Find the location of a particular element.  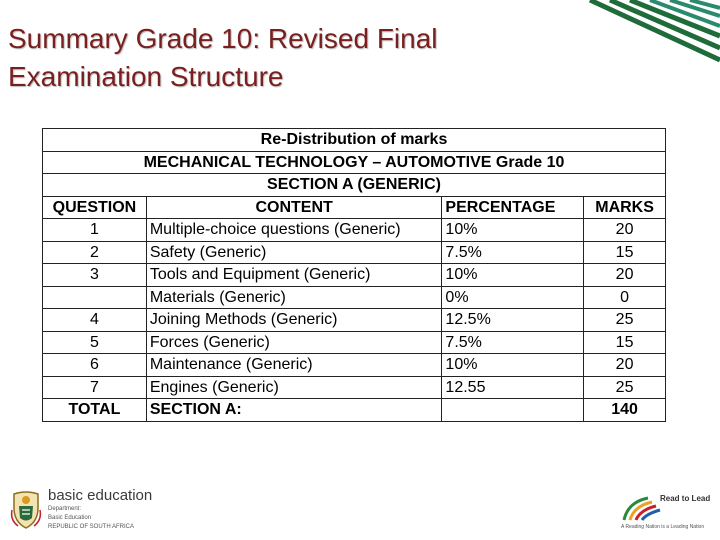

table-section: SECTION A (GENERIC) is located at coordinates (354, 185).